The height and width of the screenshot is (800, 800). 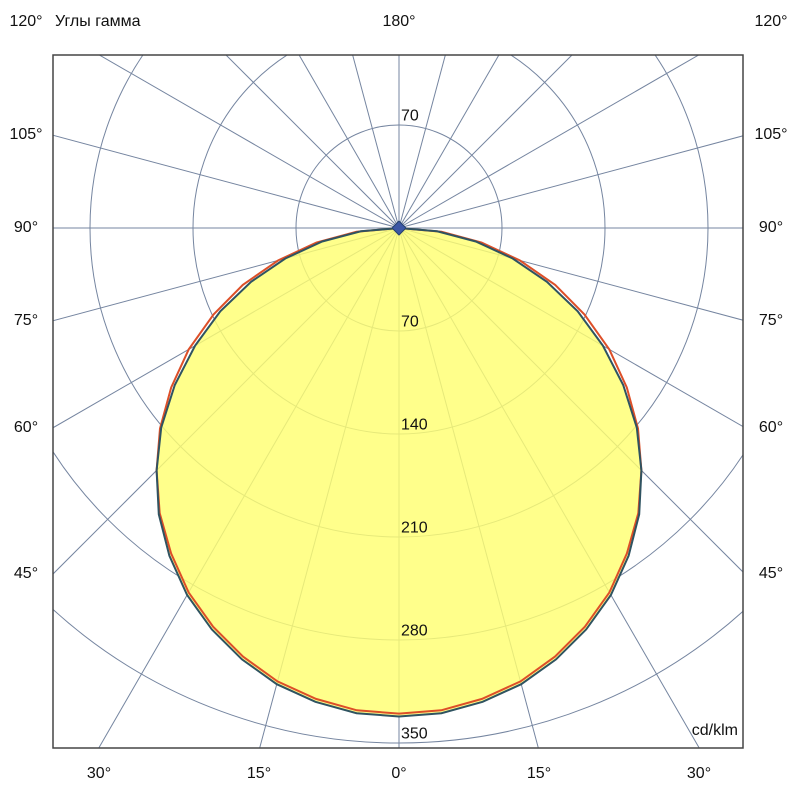 I want to click on gamma-ray-105r, so click(x=570, y=182).